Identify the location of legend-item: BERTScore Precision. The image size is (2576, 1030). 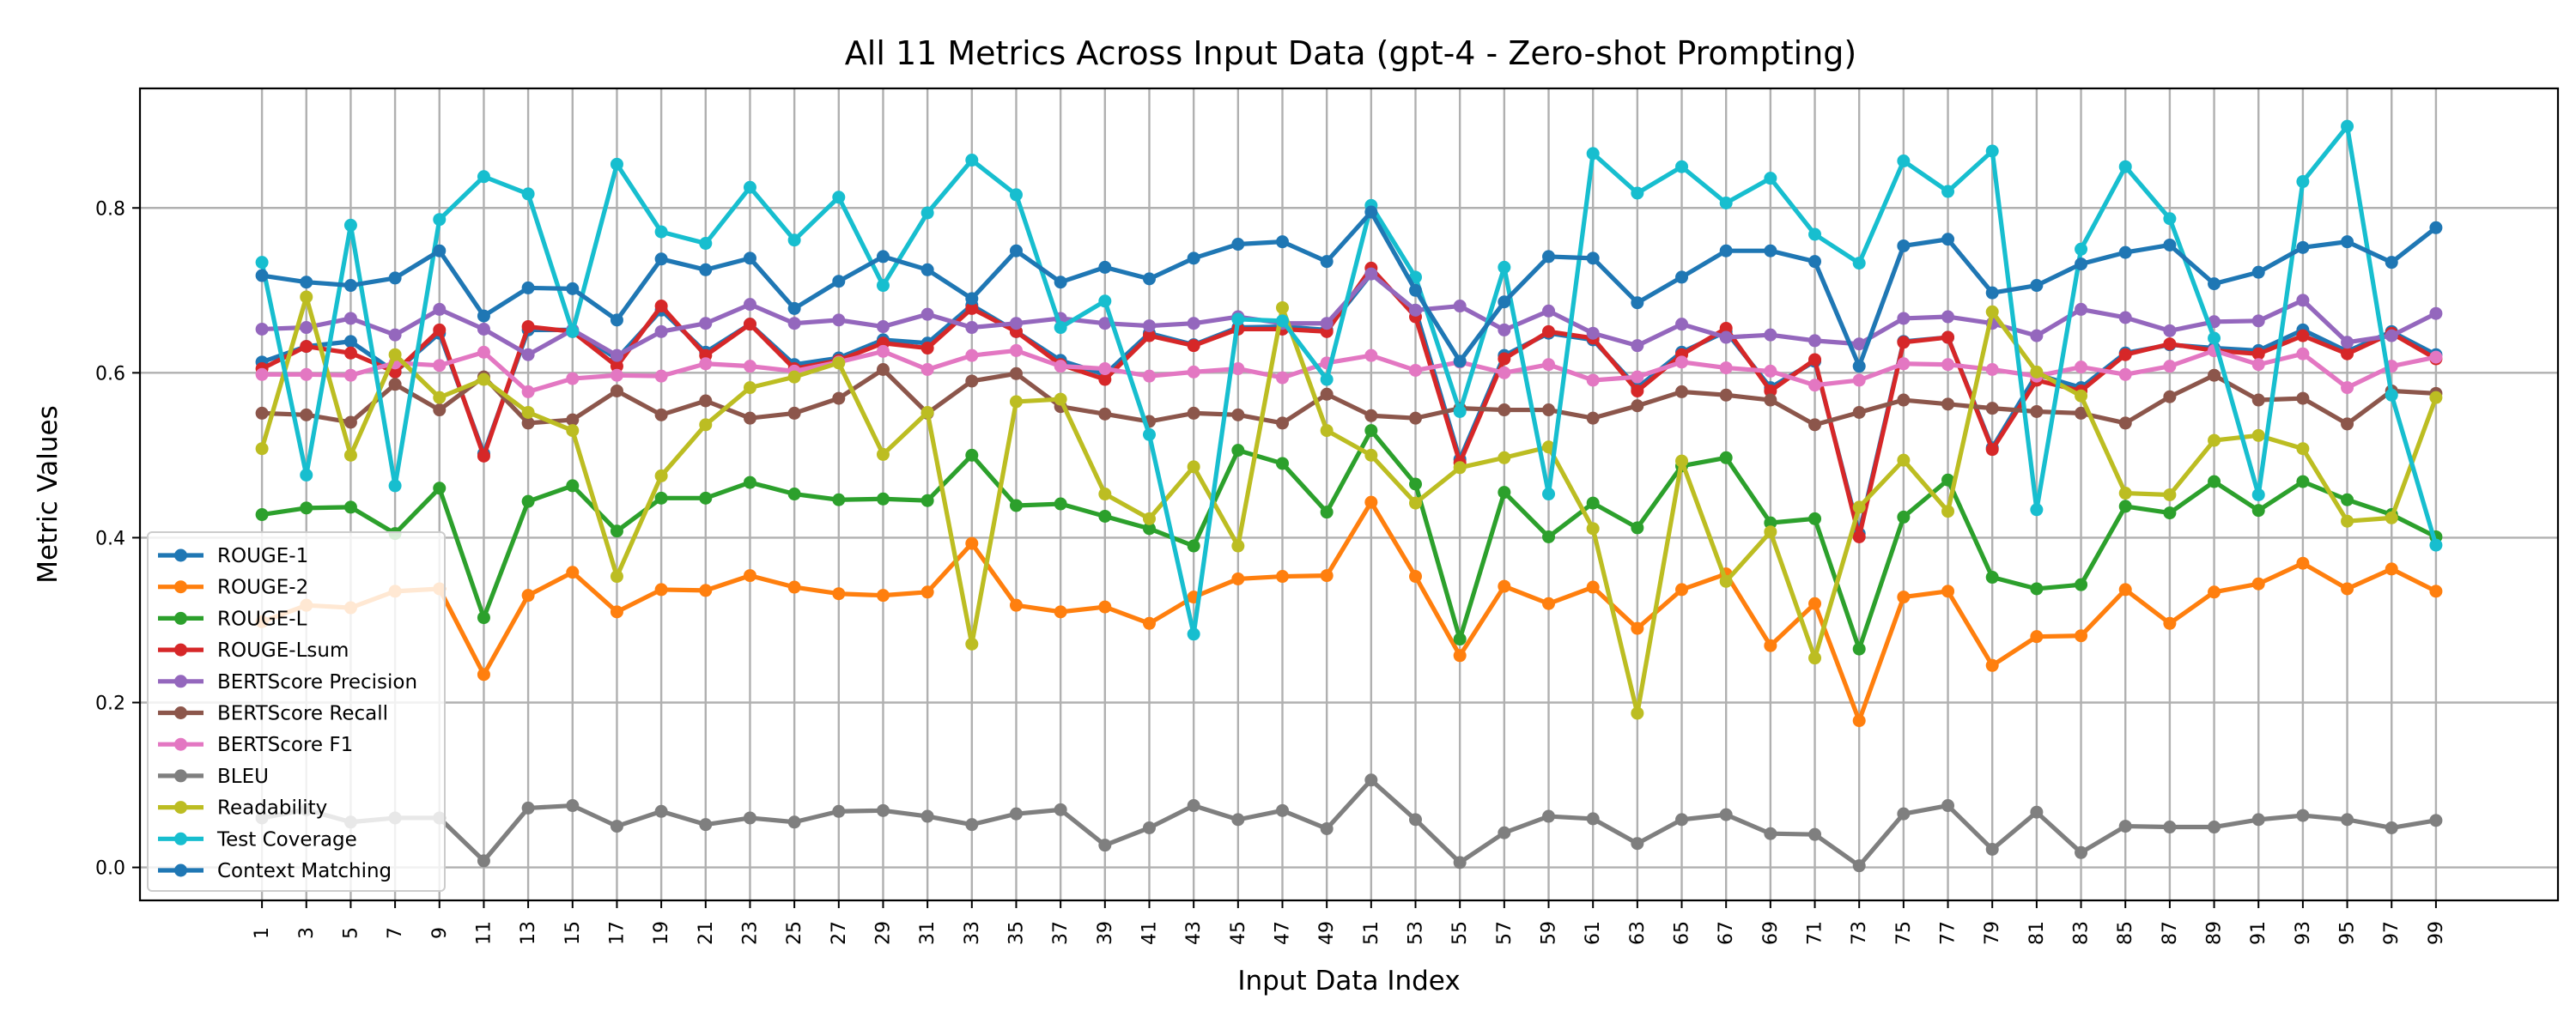
(287, 682).